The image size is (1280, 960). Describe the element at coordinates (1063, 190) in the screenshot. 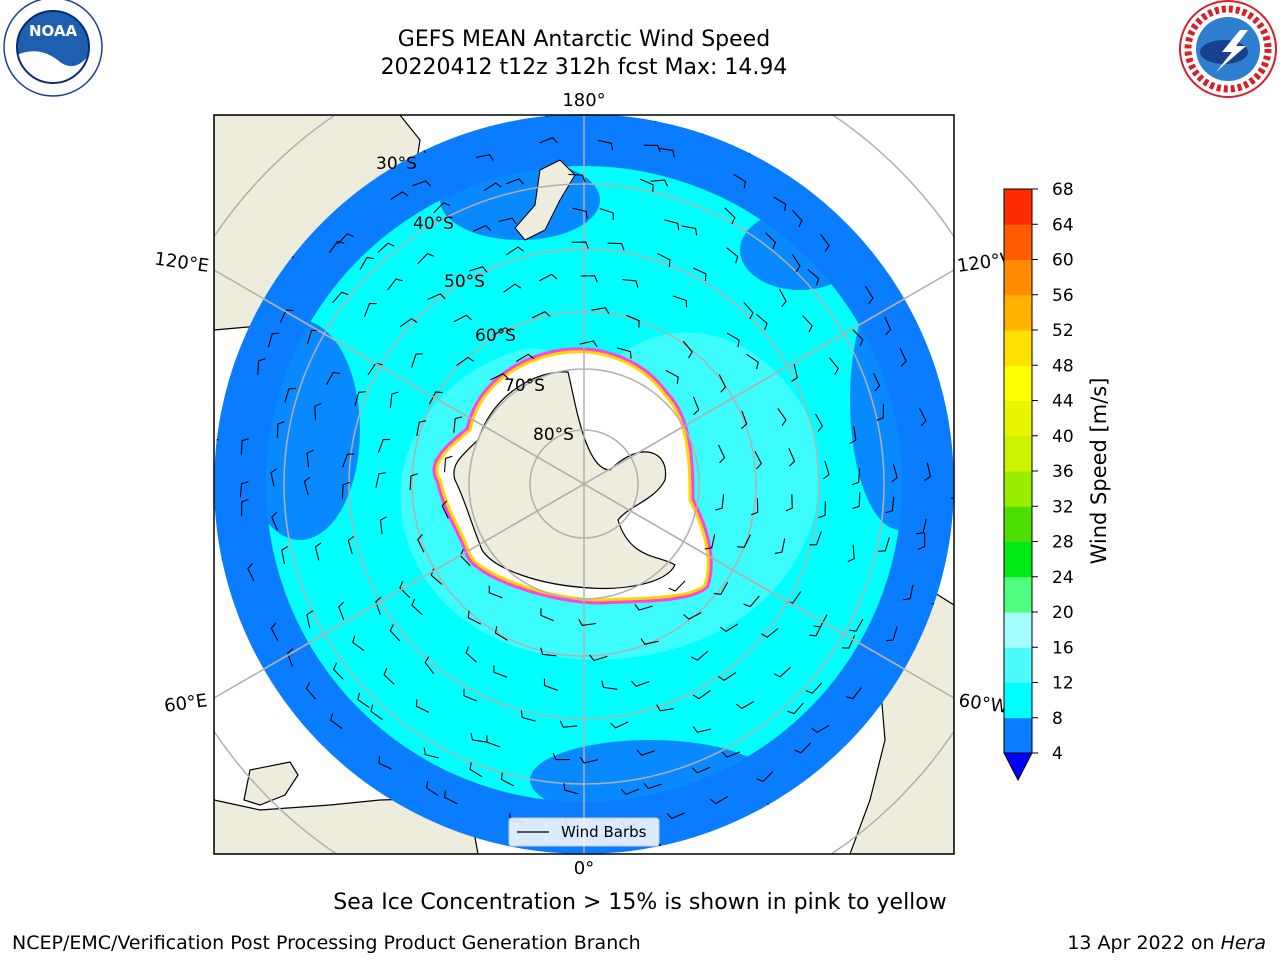

I see `colorbar-tick-label: 68` at that location.